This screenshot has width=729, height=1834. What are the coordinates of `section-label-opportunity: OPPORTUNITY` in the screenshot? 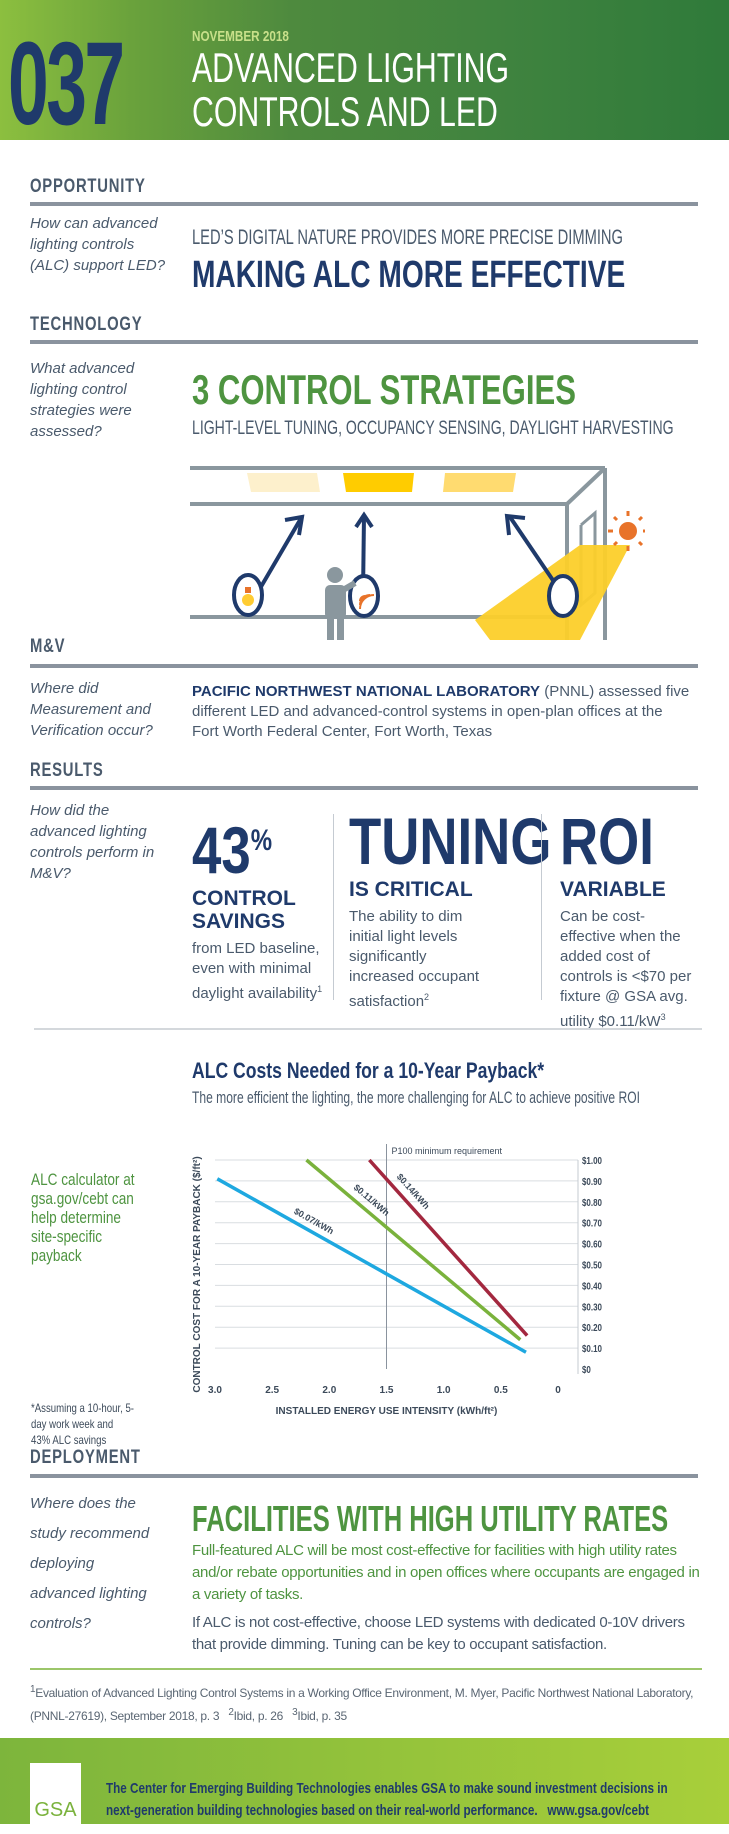 It's located at (104, 187).